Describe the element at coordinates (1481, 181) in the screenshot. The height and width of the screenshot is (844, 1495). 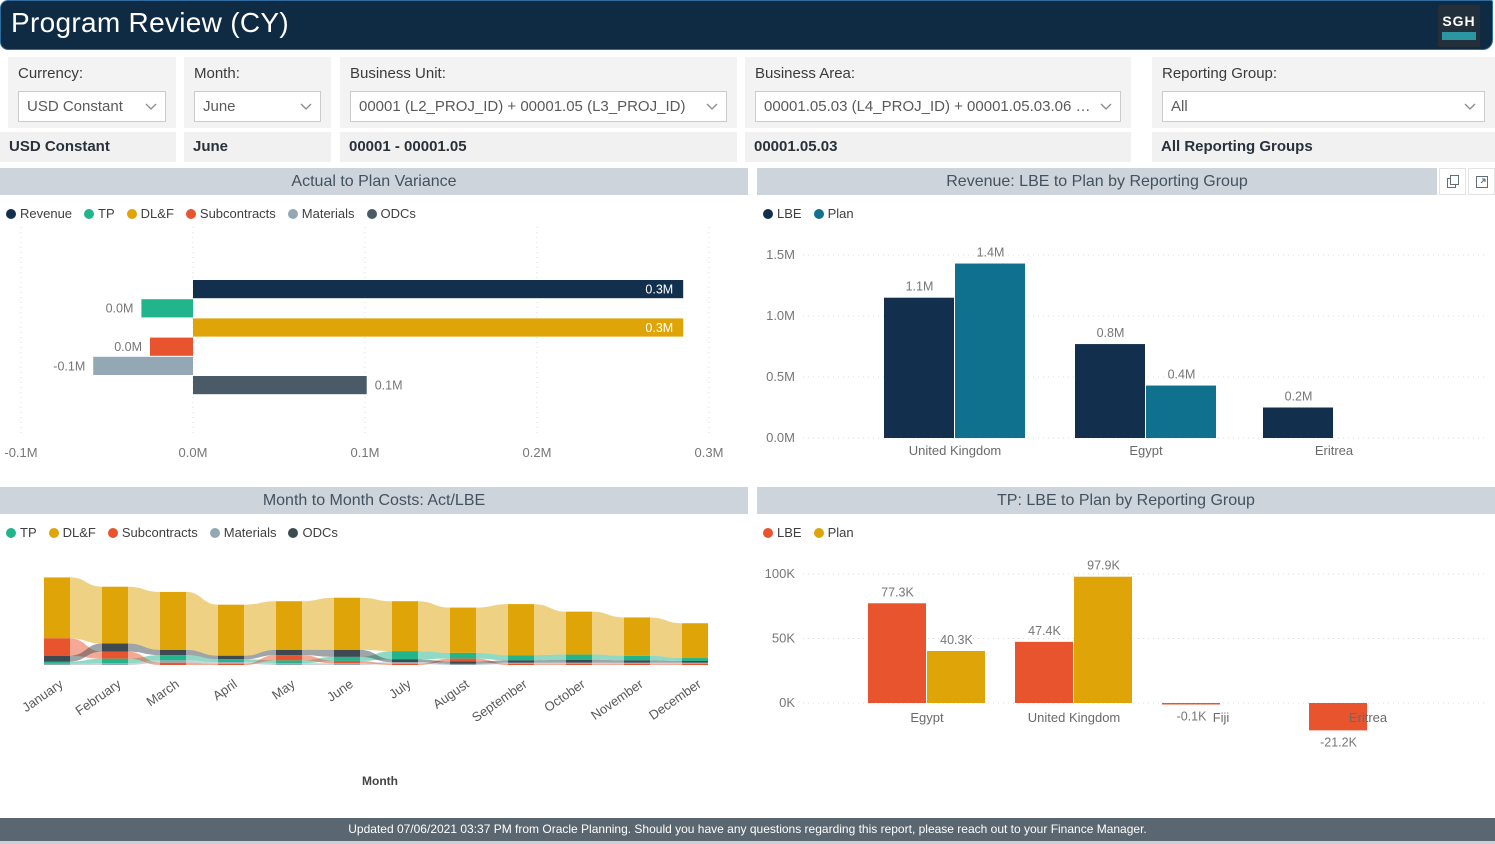
I see `focus-mode-icon` at that location.